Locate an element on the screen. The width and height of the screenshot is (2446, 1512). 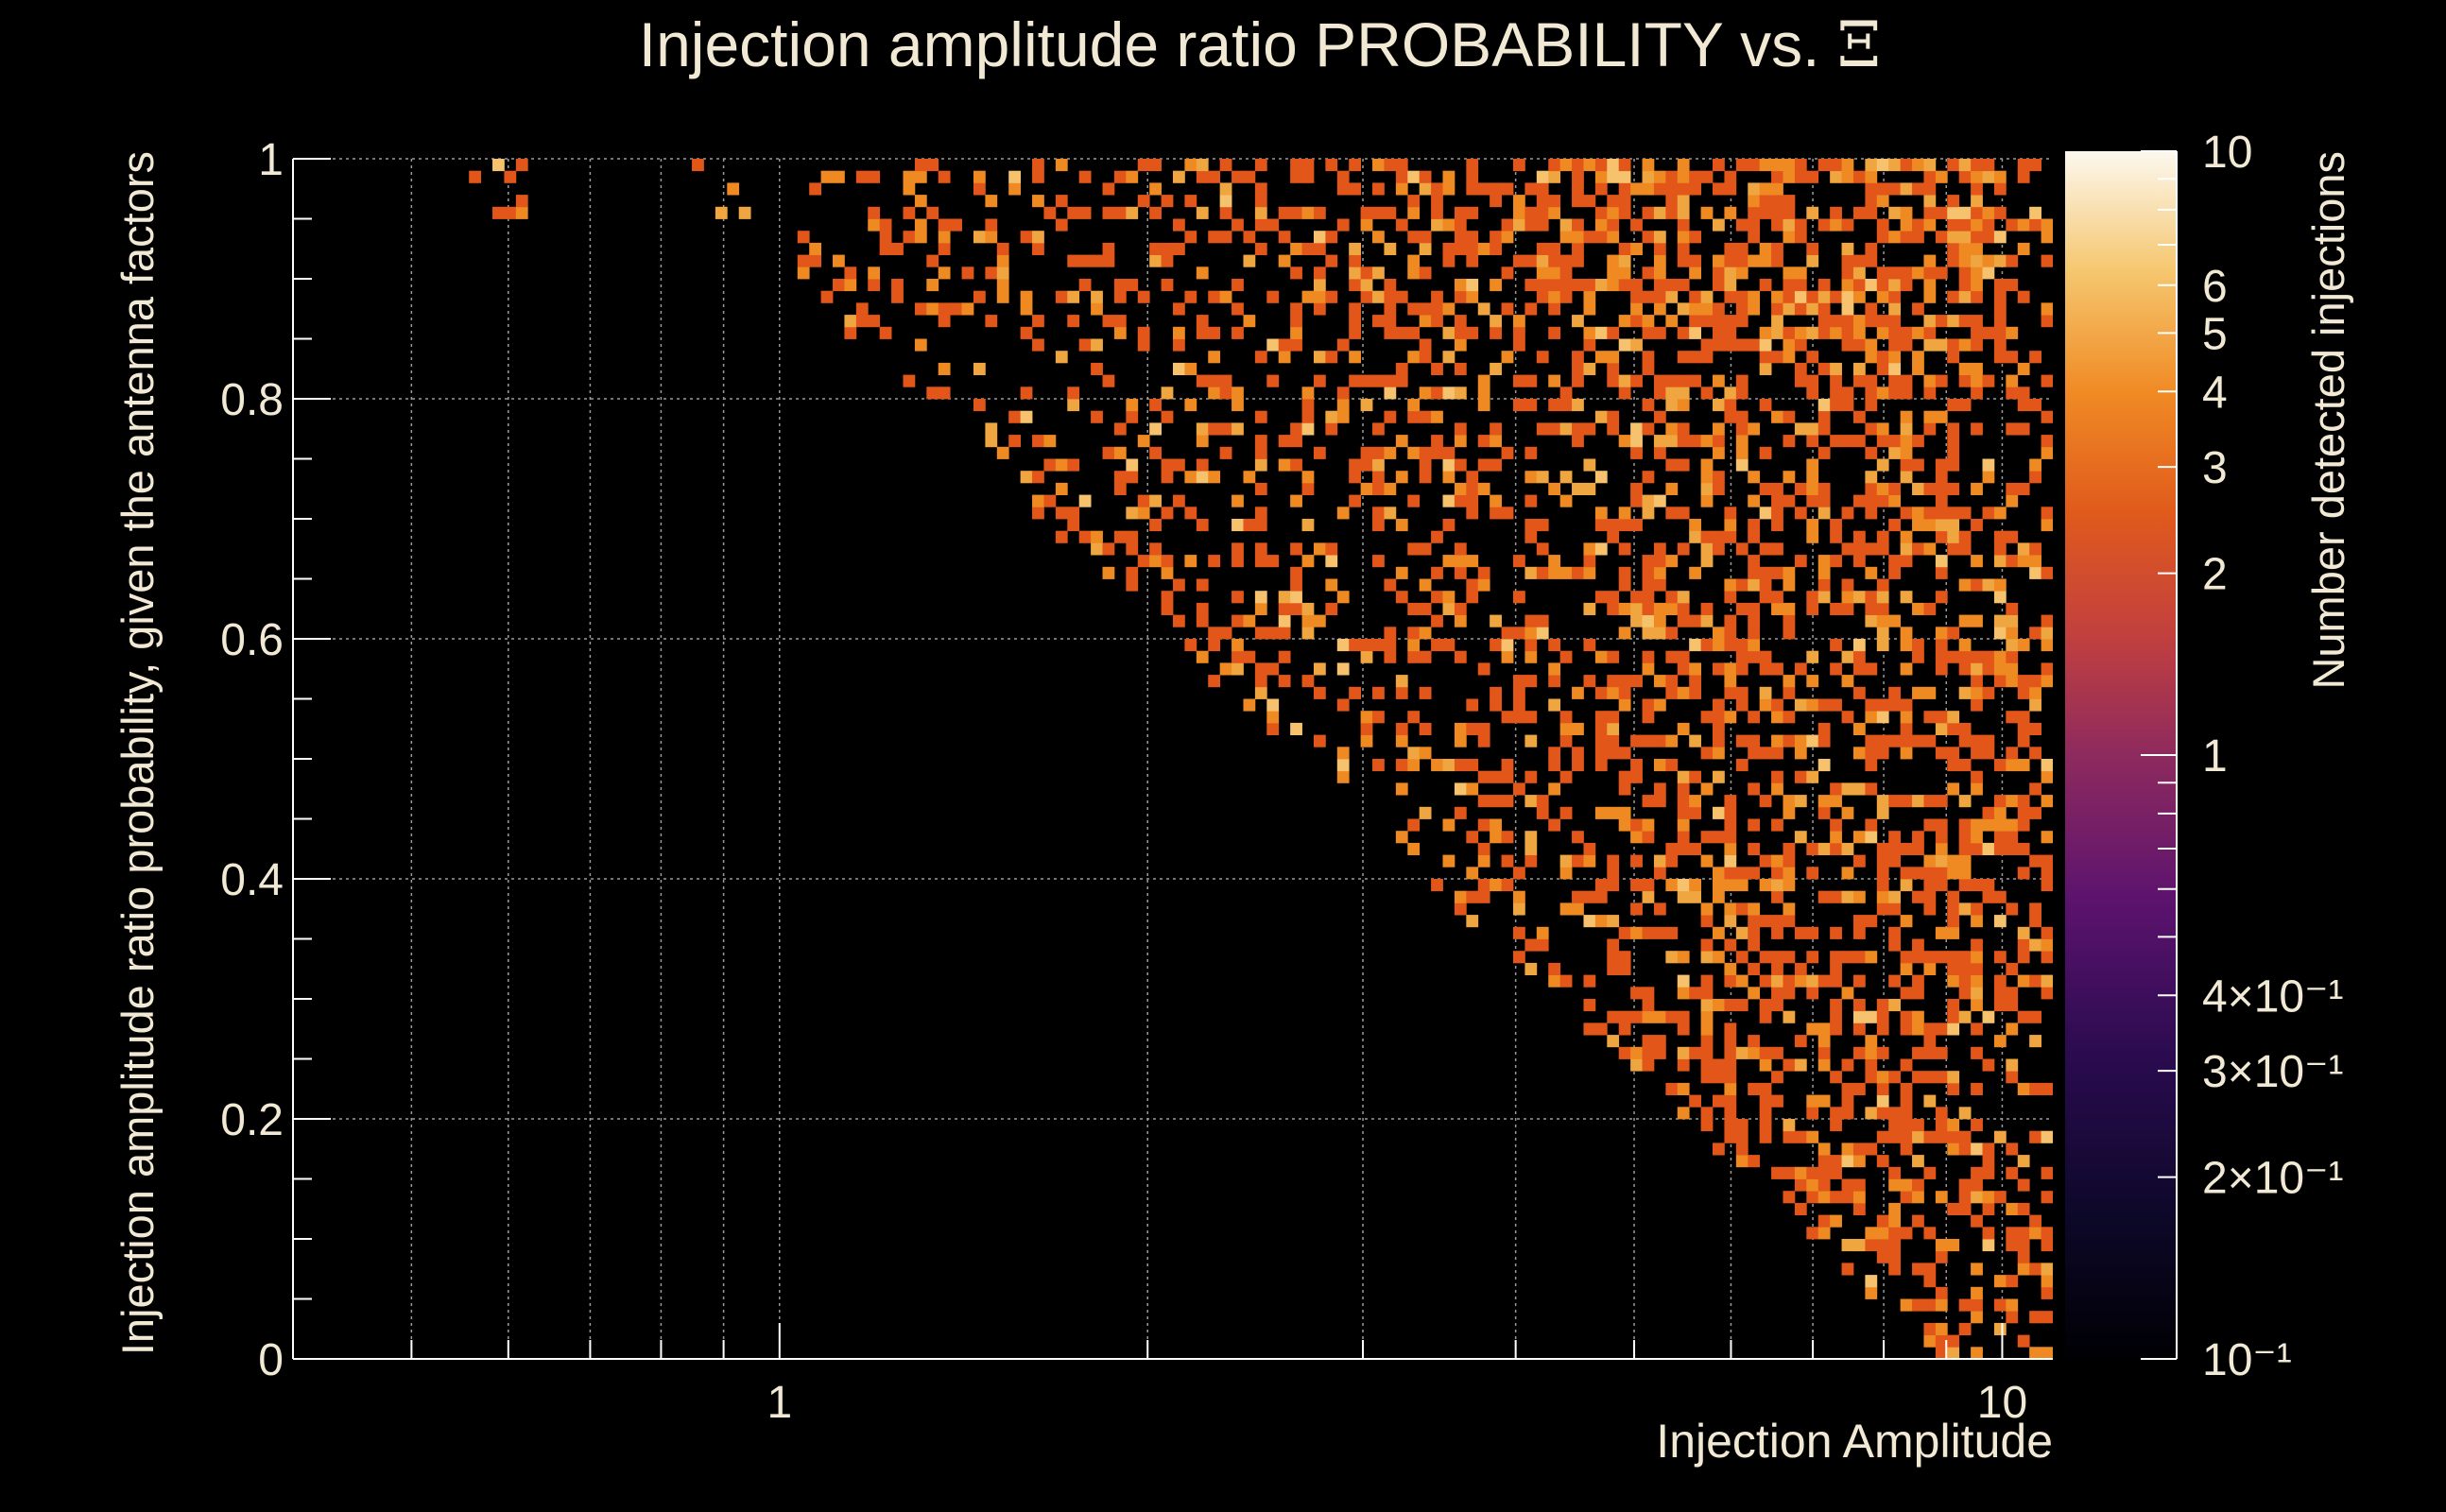
colorbar-tick-label: 3 is located at coordinates (2215, 468).